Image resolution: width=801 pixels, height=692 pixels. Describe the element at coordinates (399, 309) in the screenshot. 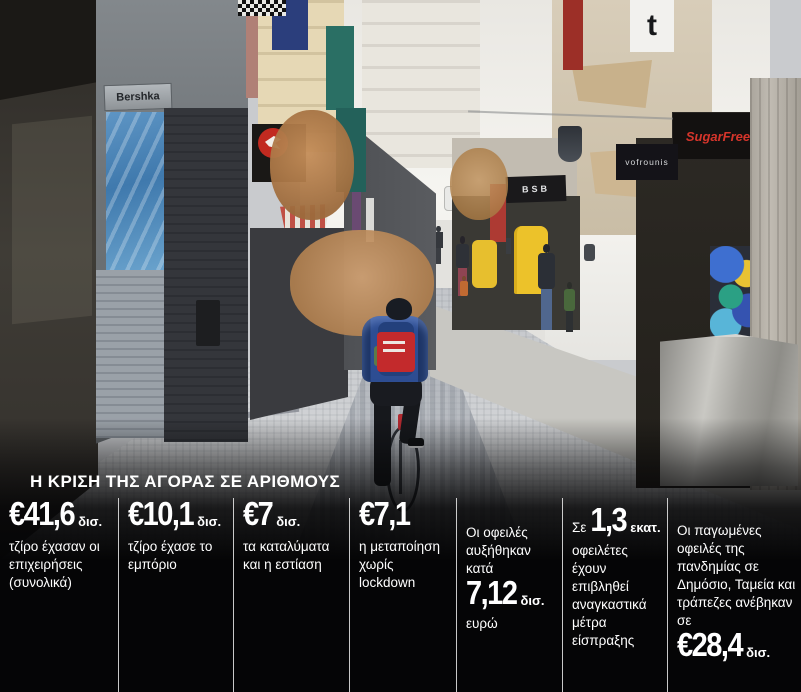

I see `cyclist-cap` at that location.